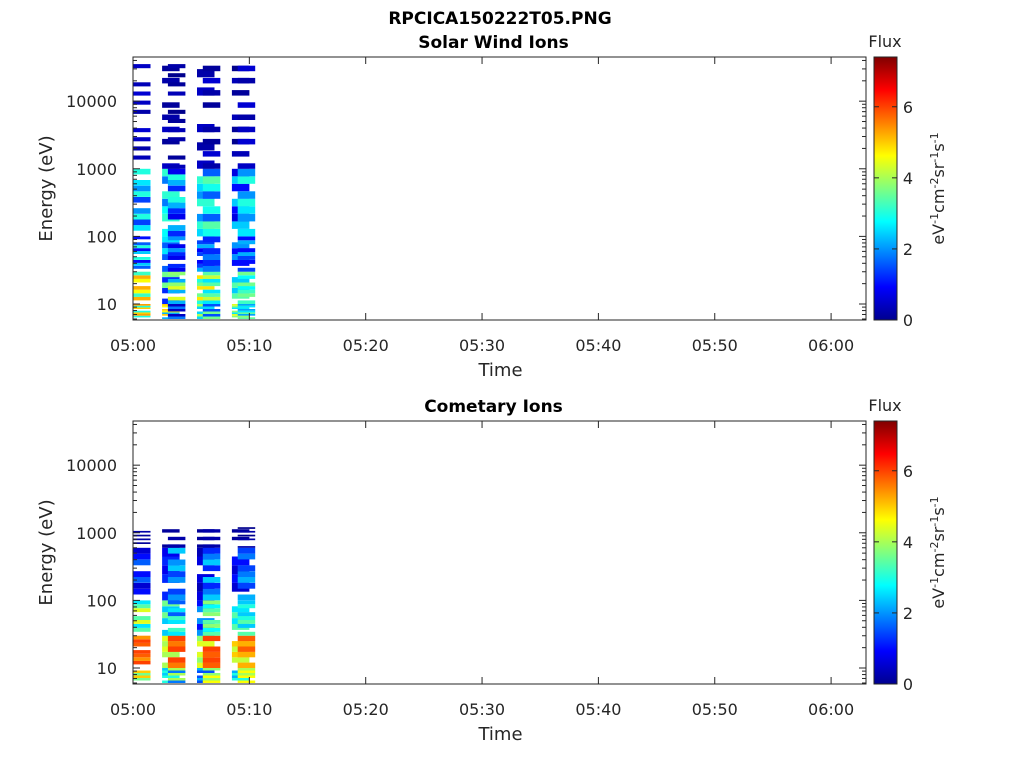 The image size is (1024, 768). I want to click on x-tick-label: 05:00, so click(133, 709).